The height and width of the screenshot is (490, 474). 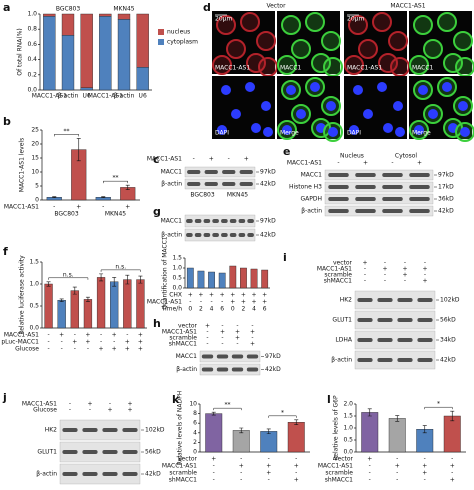 What do you see at coordinates (285, 257) in the screenshot?
I see `panel-label: i` at bounding box center [285, 257].